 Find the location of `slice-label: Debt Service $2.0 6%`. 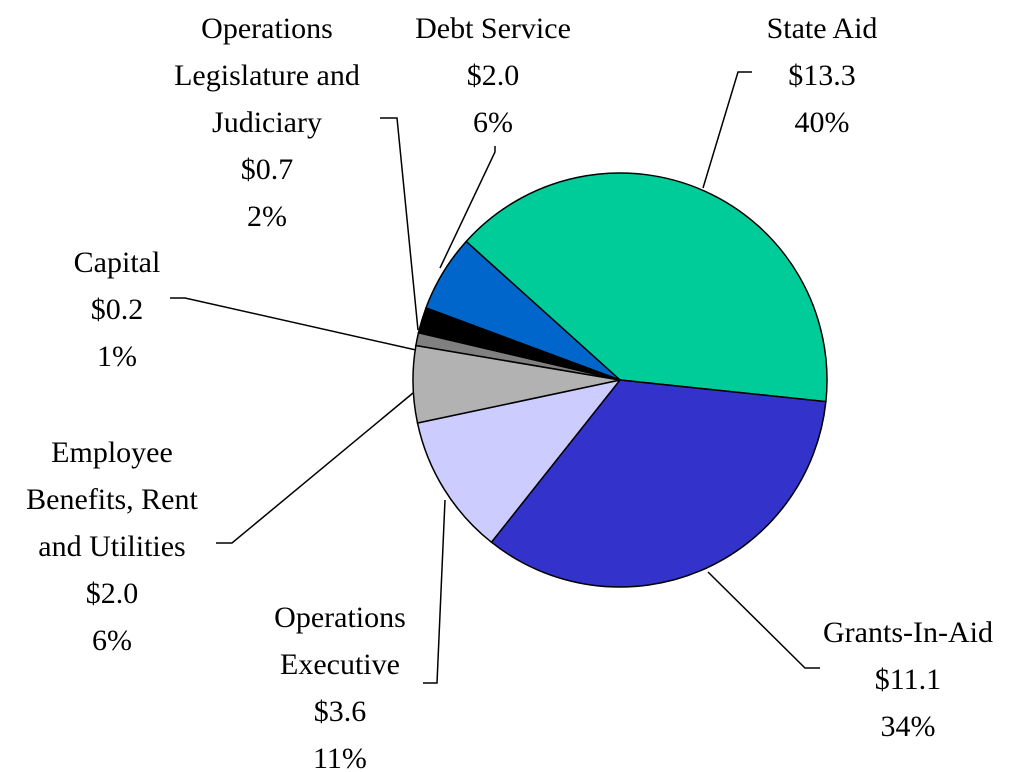

slice-label: Debt Service $2.0 6% is located at coordinates (493, 75).